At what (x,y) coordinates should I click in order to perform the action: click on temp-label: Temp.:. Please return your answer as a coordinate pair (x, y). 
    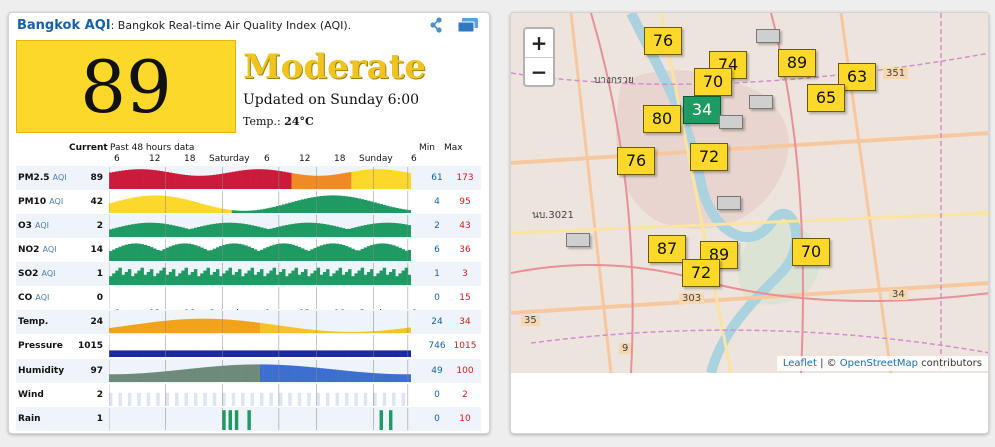
    Looking at the image, I should click on (264, 121).